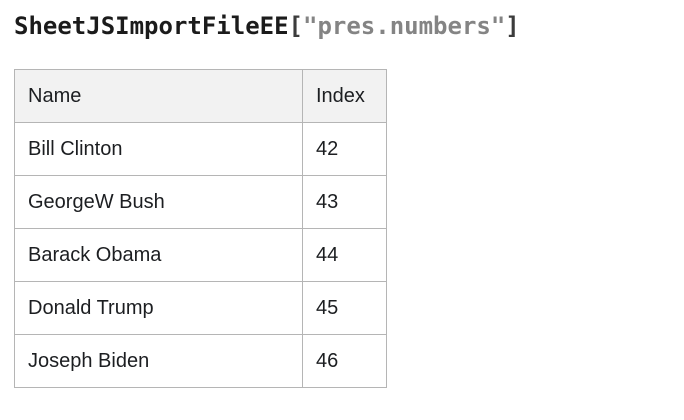  I want to click on table-header-row: Name Index, so click(200, 96).